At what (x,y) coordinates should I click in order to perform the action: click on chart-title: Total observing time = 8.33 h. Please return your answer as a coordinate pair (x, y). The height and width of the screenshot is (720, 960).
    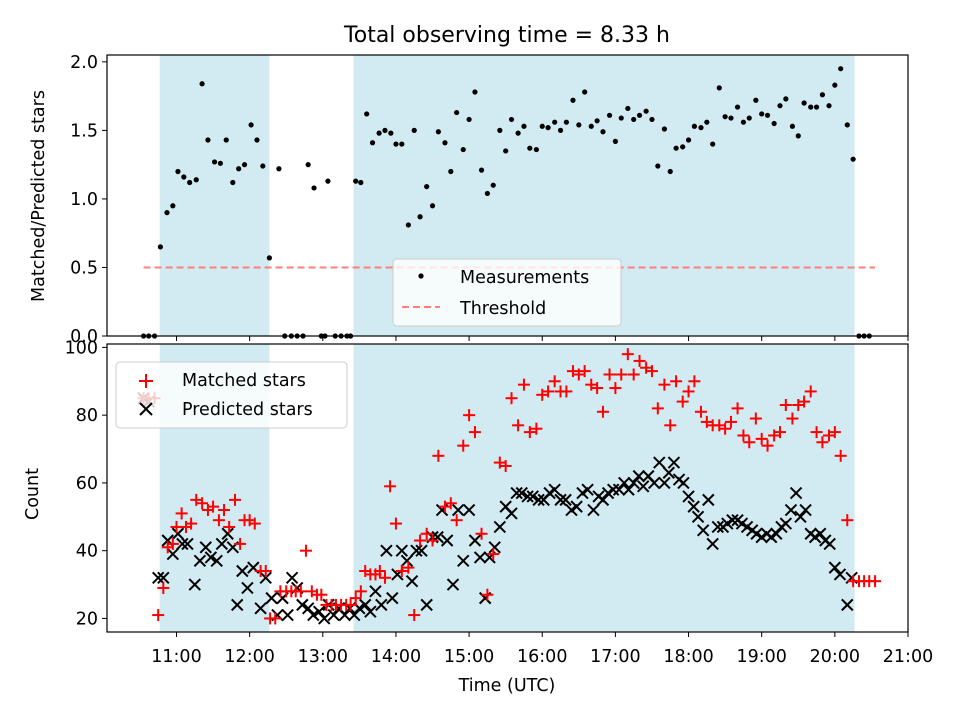
    Looking at the image, I should click on (506, 35).